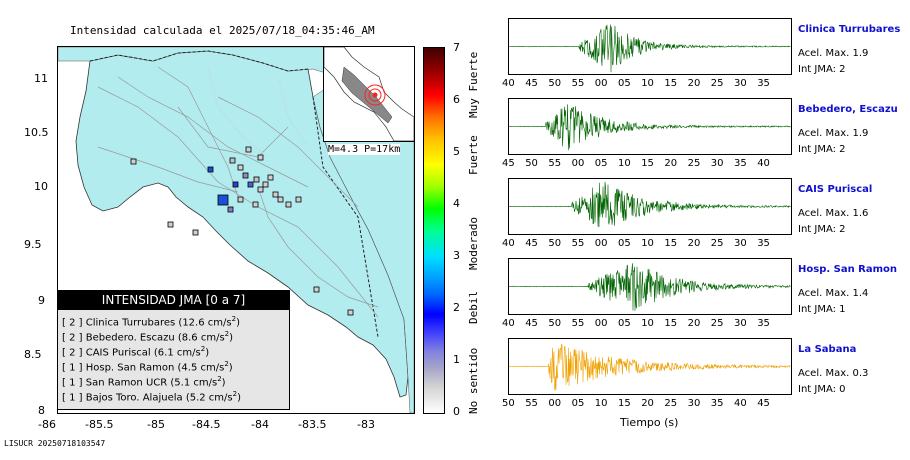 The width and height of the screenshot is (910, 460). What do you see at coordinates (849, 29) in the screenshot?
I see `station-name: Clinica Turrubares` at bounding box center [849, 29].